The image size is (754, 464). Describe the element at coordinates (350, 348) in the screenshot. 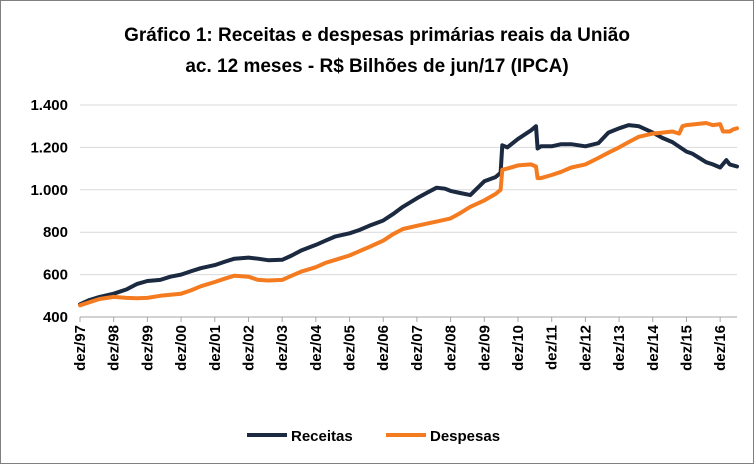

I see `x-tick-label: dez/05` at that location.